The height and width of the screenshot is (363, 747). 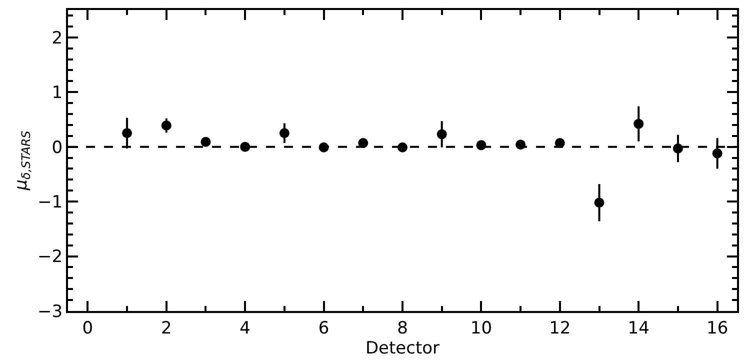 I want to click on x-tick-label: 16, so click(x=717, y=328).